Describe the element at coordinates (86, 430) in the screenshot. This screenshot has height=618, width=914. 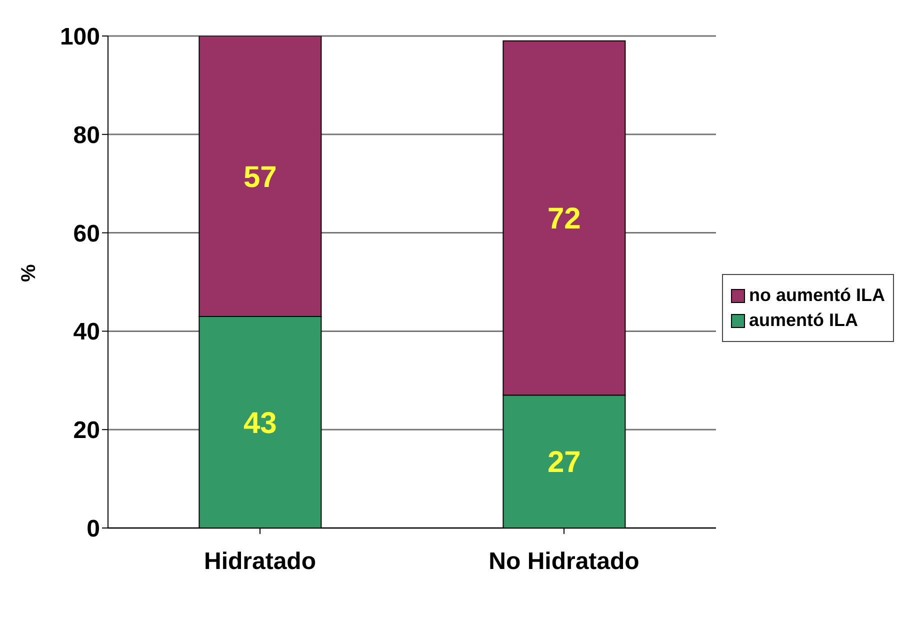
I see `y-tick-label: 20` at that location.